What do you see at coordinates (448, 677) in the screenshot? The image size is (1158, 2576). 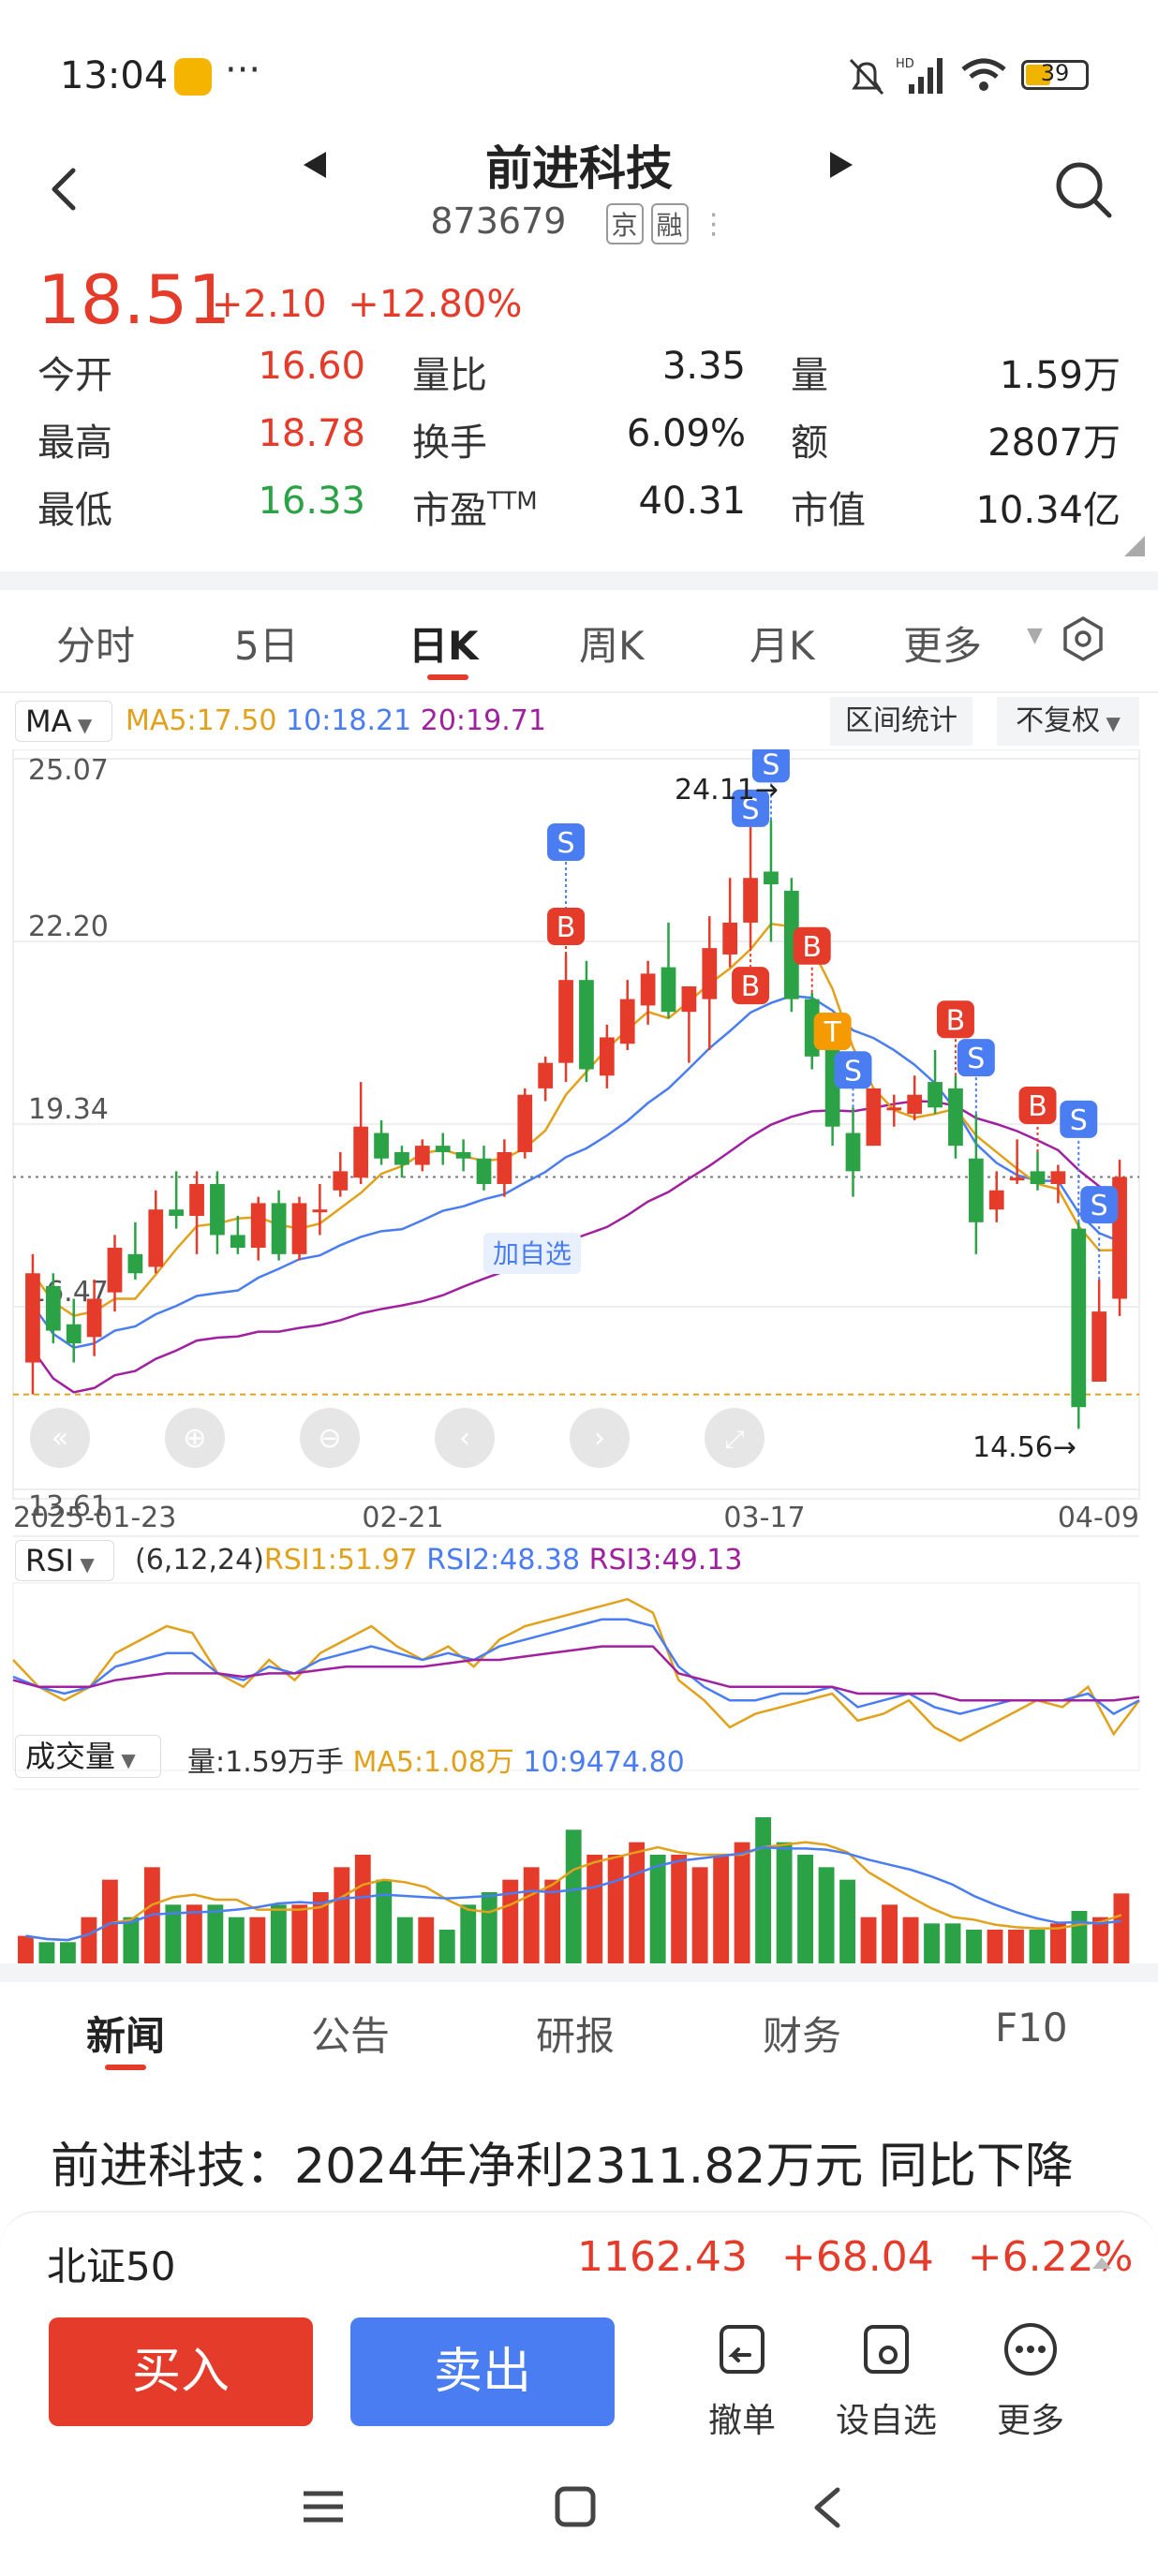 I see `tab-underline` at bounding box center [448, 677].